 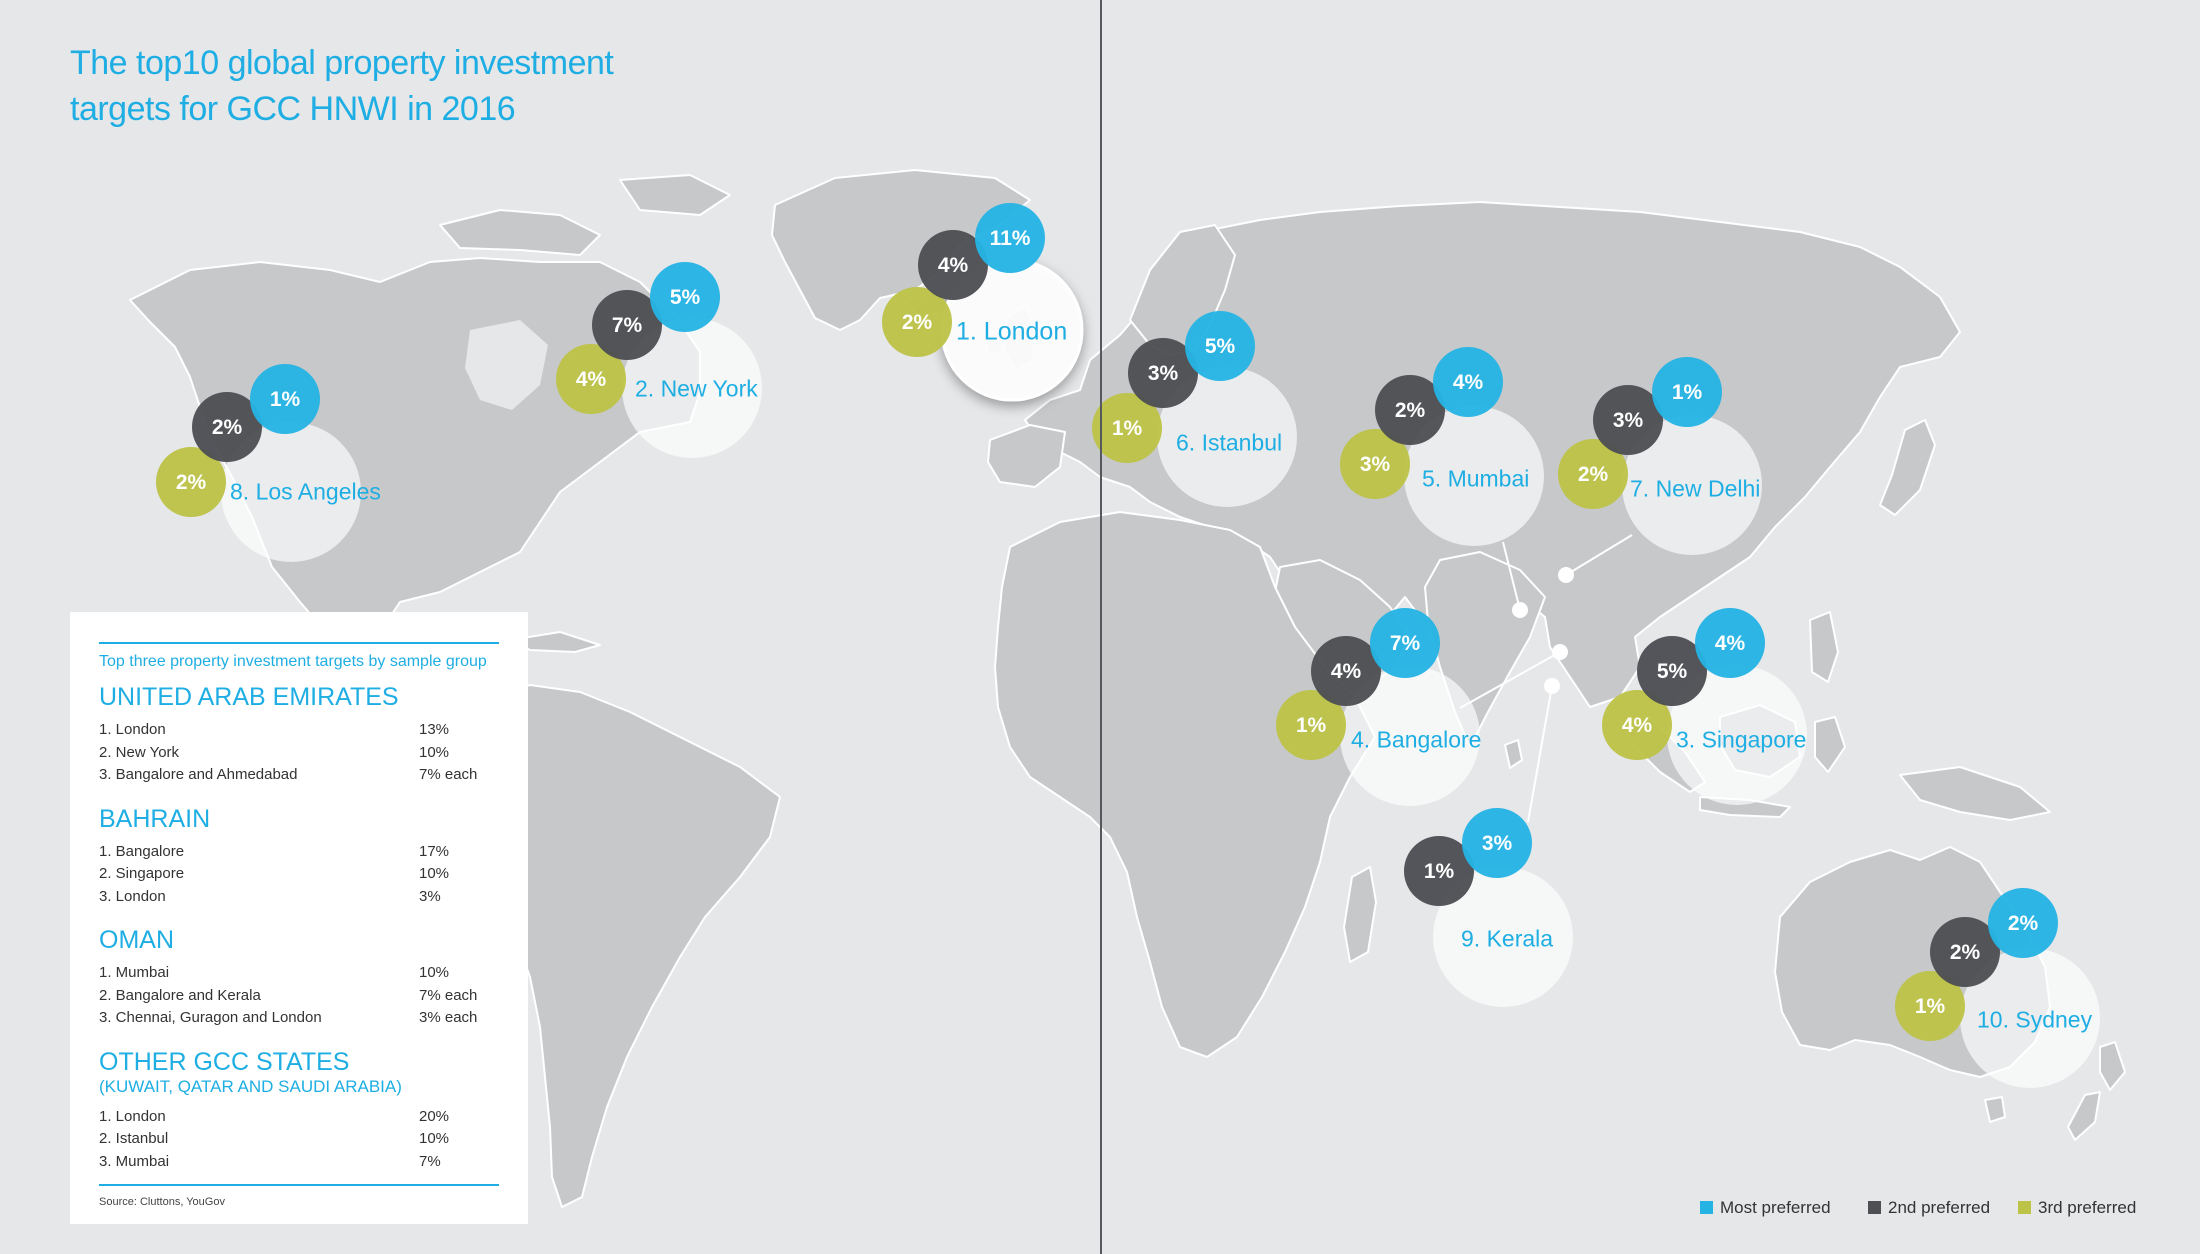 What do you see at coordinates (299, 1020) in the screenshot?
I see `group-row: 3. Chennai, Guragon and London 3% each` at bounding box center [299, 1020].